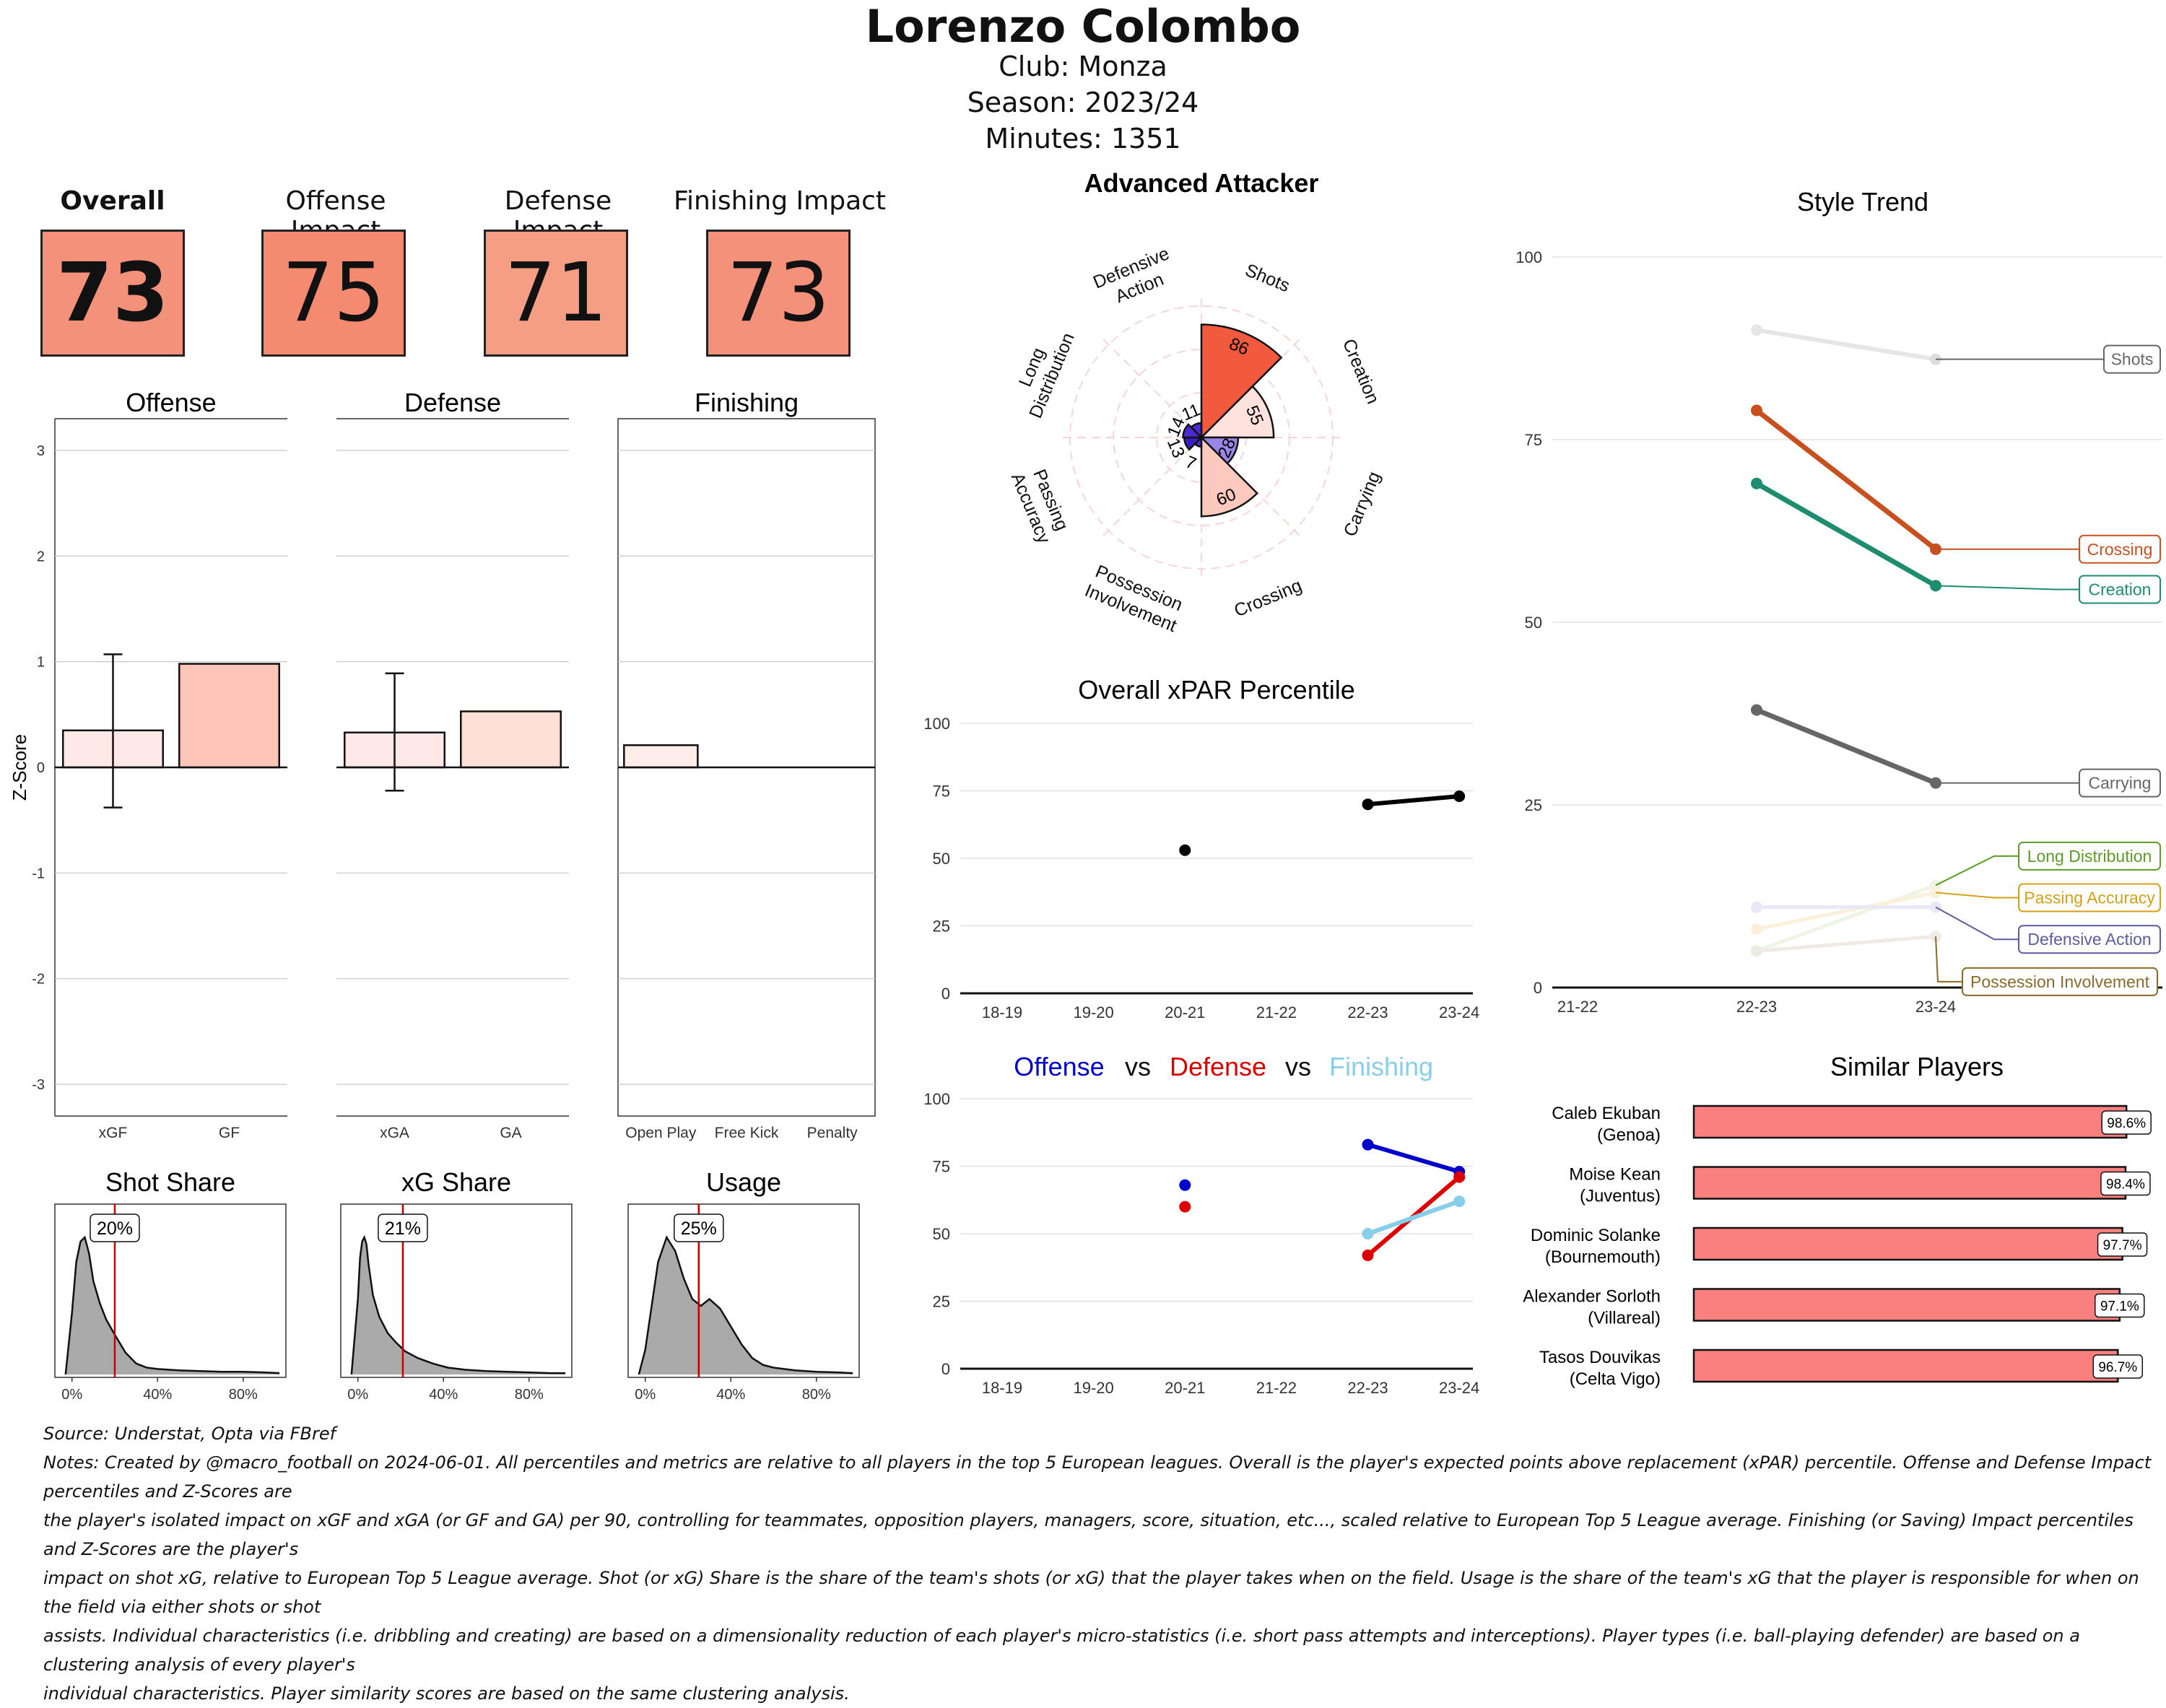  What do you see at coordinates (172, 1305) in the screenshot?
I see `density-area` at bounding box center [172, 1305].